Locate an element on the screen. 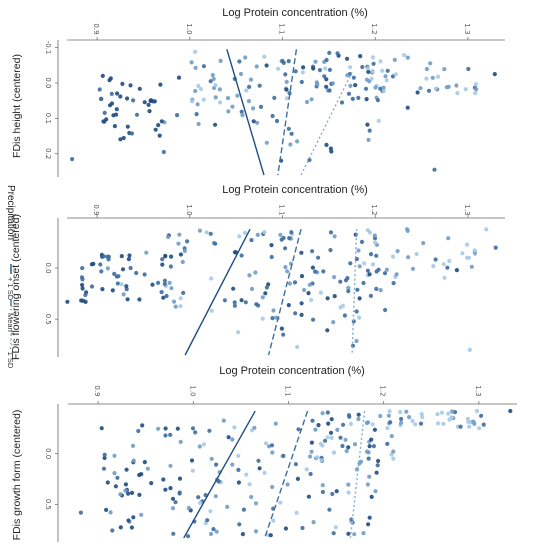 This screenshot has height=550, width=539. x-tick-label: 1.2 is located at coordinates (383, 390).